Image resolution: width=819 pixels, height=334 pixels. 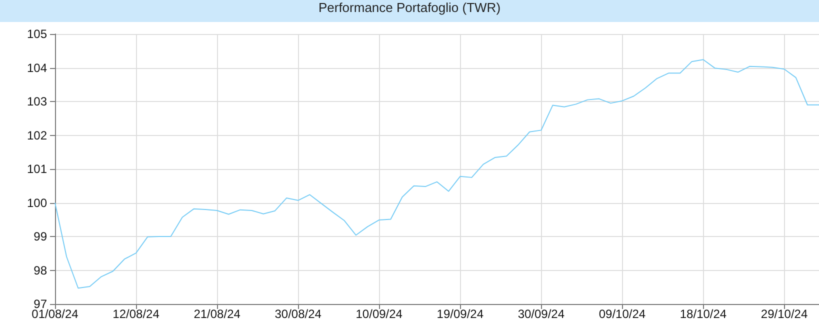 What do you see at coordinates (41, 270) in the screenshot?
I see `y-tick-label: 98` at bounding box center [41, 270].